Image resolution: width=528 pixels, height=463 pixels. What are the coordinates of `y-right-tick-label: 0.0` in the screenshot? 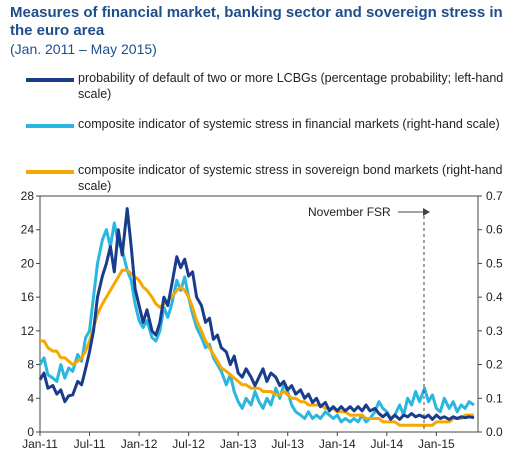 It's located at (494, 432).